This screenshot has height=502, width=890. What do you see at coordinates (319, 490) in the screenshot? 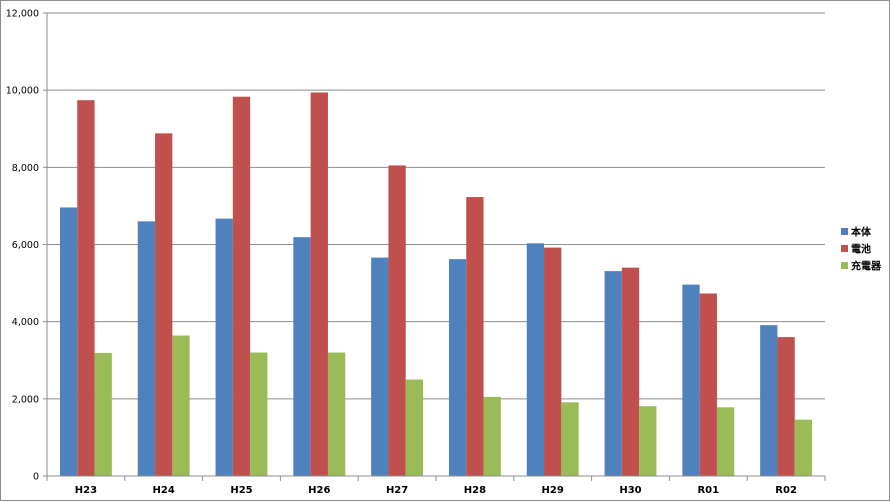
I see `x-tick-label: H26` at bounding box center [319, 490].